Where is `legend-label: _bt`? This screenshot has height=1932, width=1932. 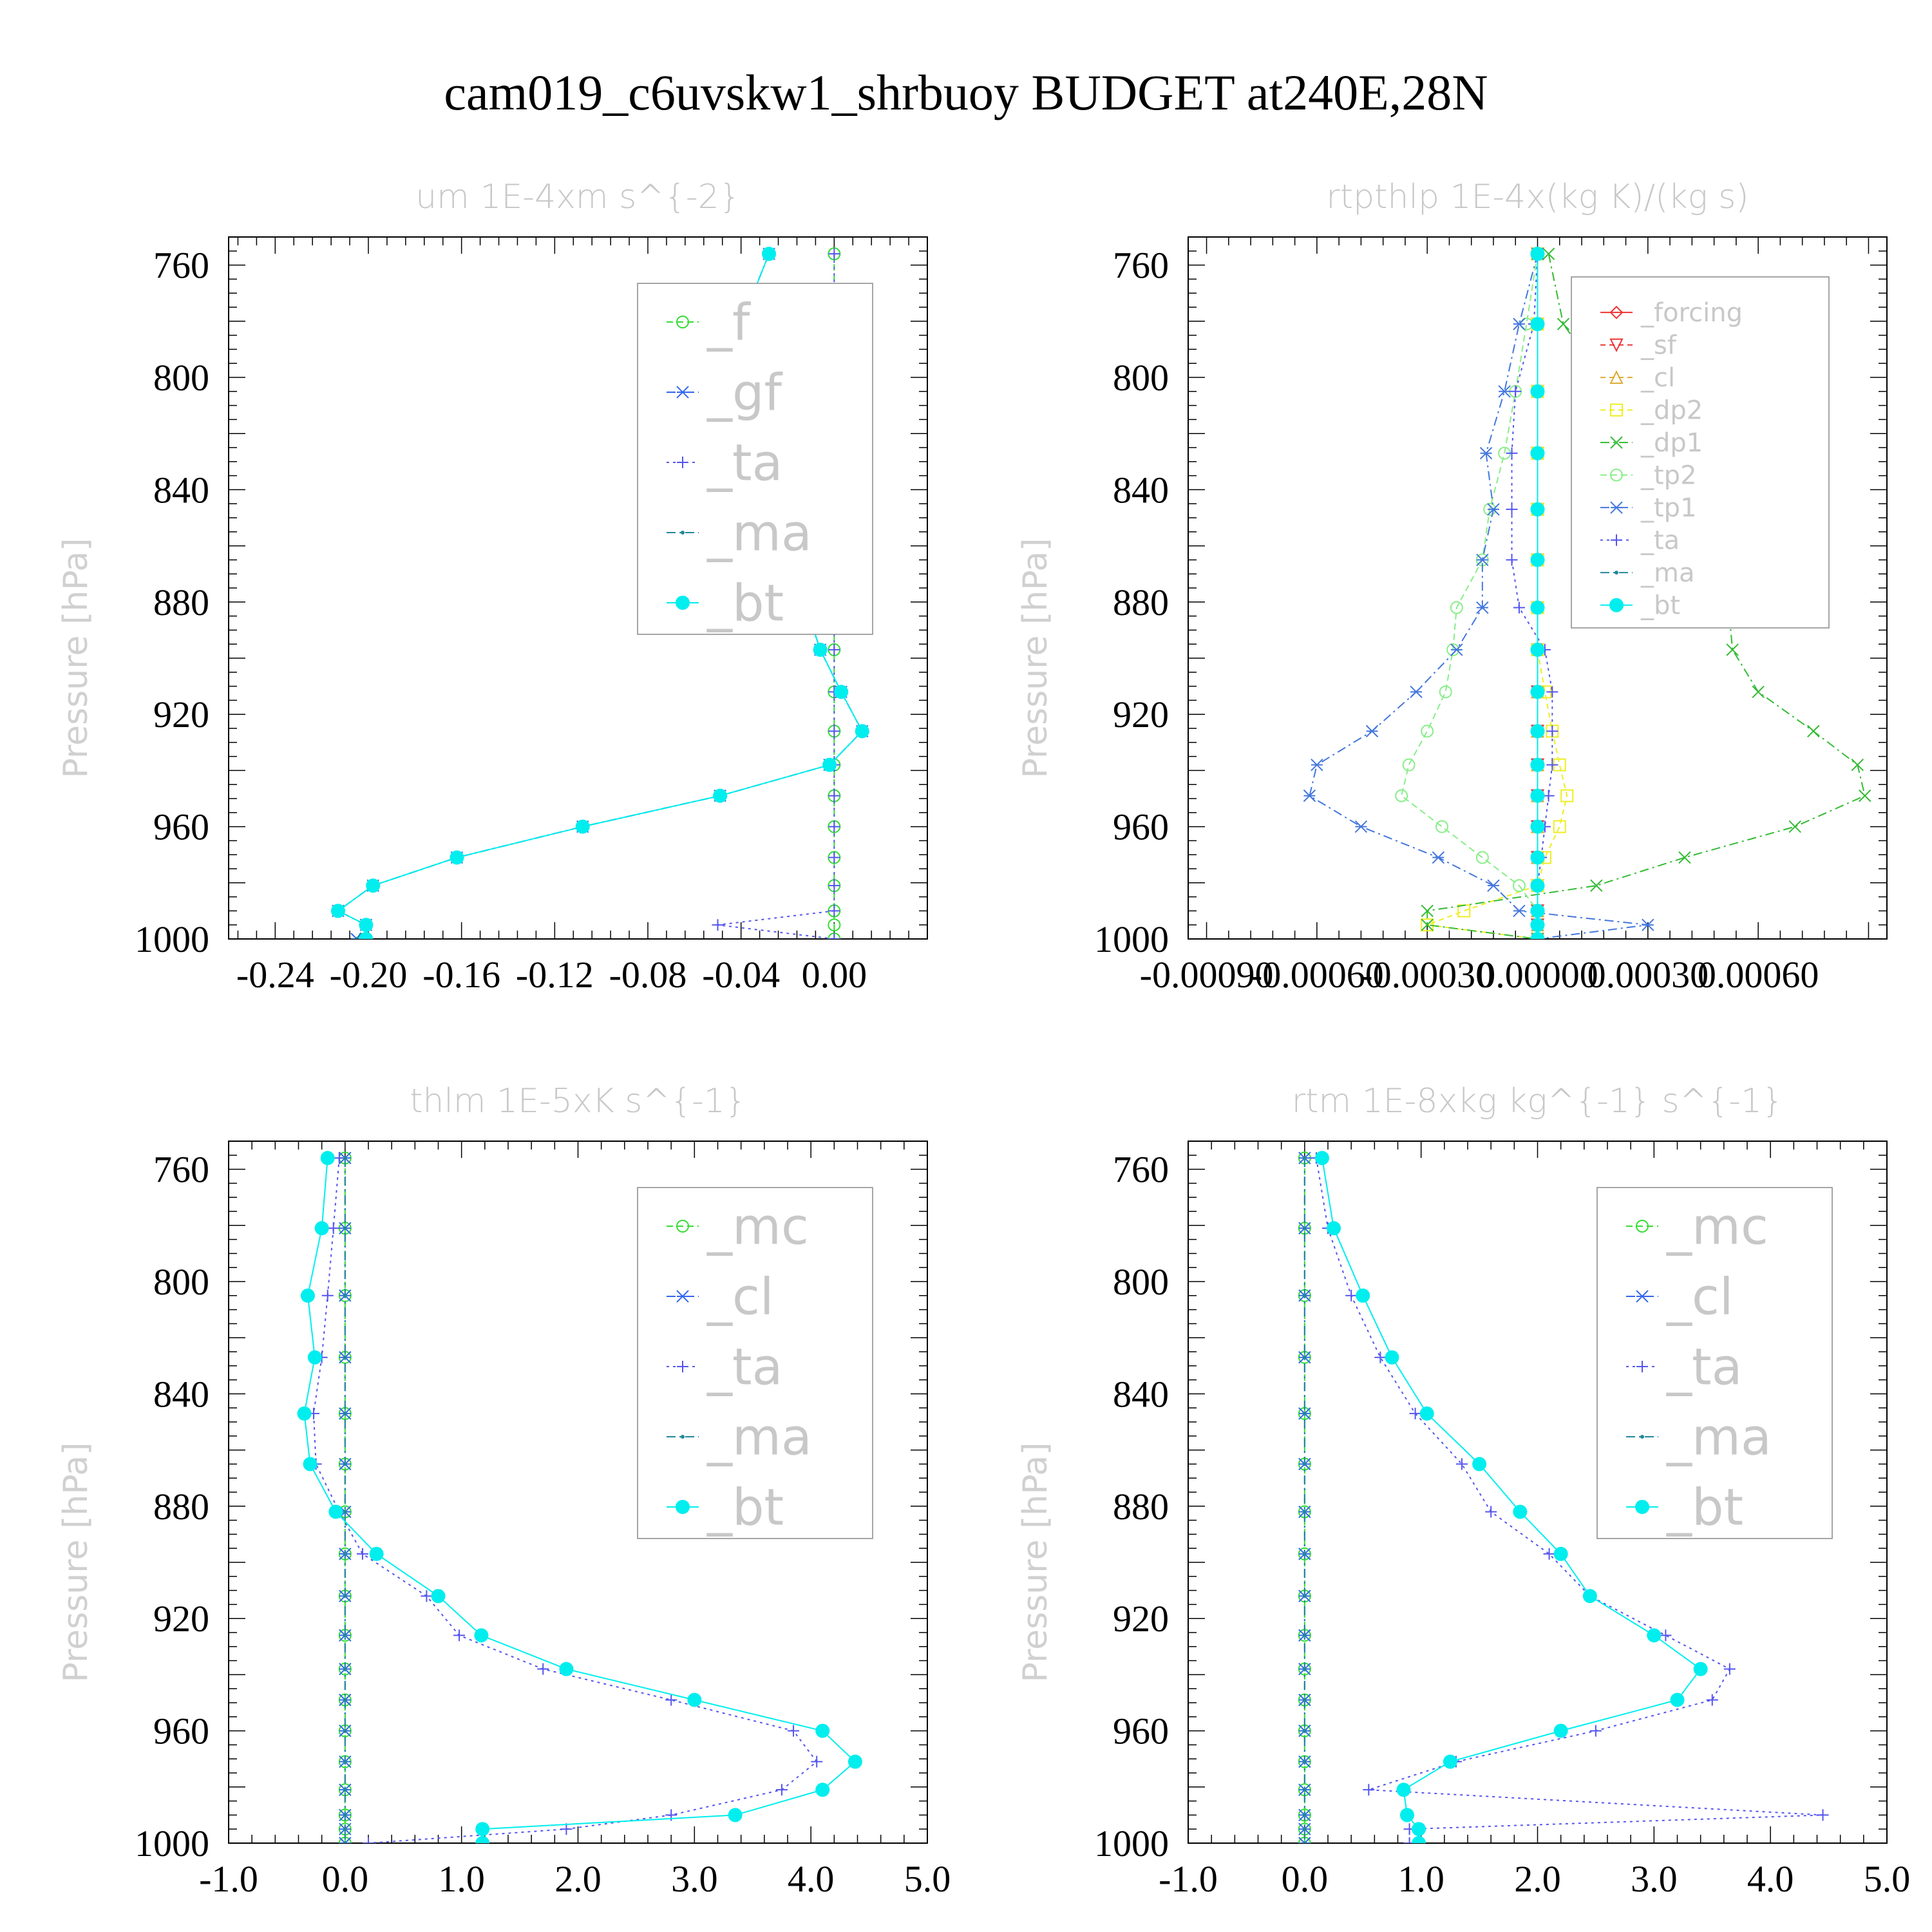
legend-label: _bt is located at coordinates (1704, 1508).